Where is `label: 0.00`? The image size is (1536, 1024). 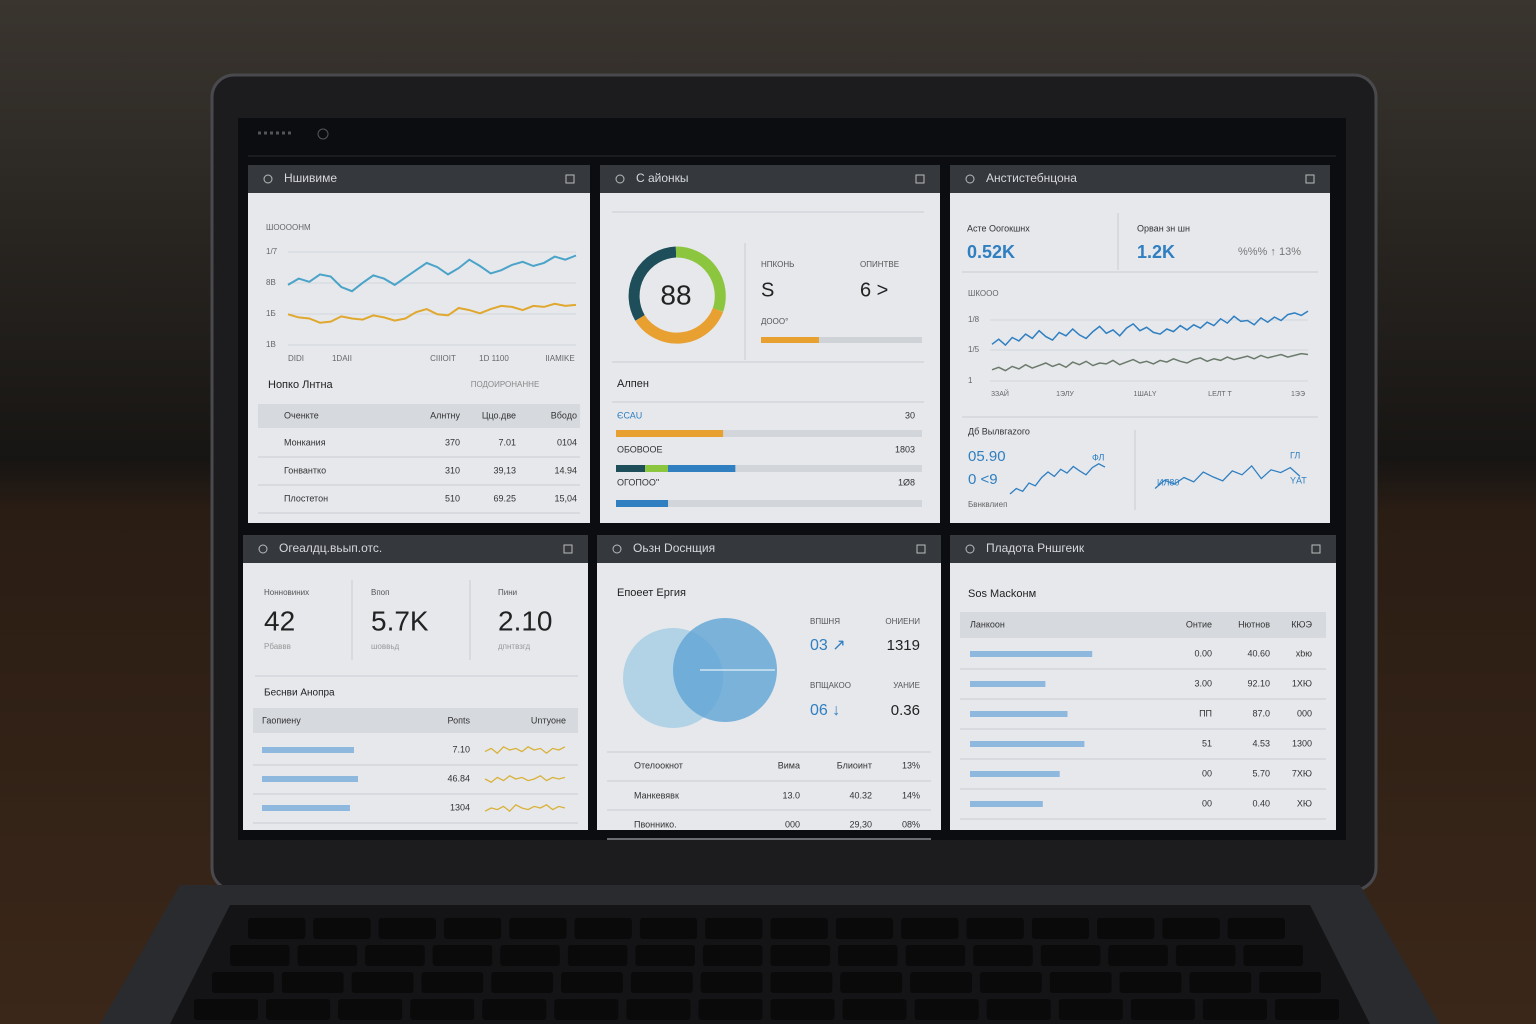
label: 0.00 is located at coordinates (1203, 653).